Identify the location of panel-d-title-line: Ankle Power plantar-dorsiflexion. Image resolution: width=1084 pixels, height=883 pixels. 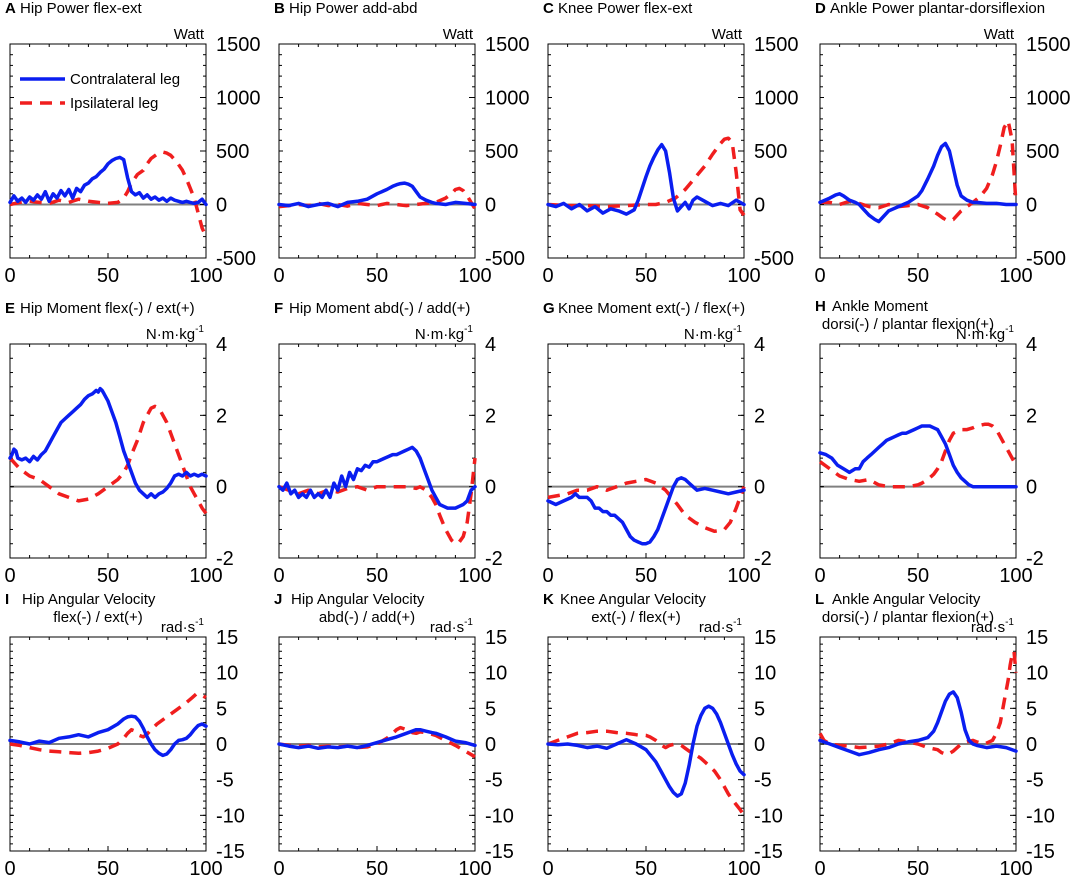
(937, 8).